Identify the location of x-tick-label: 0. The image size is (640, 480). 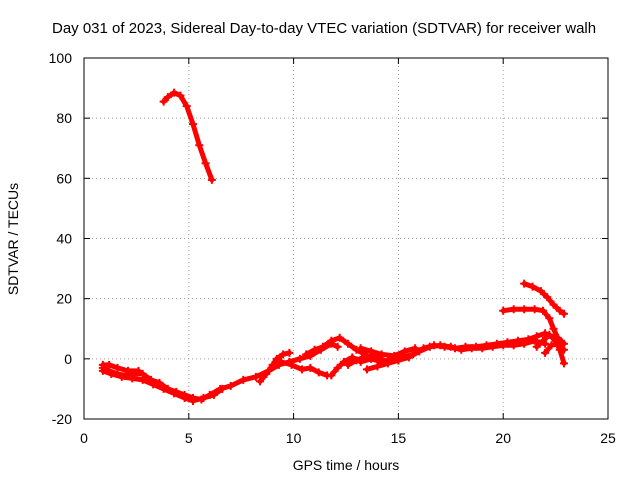
(84, 438).